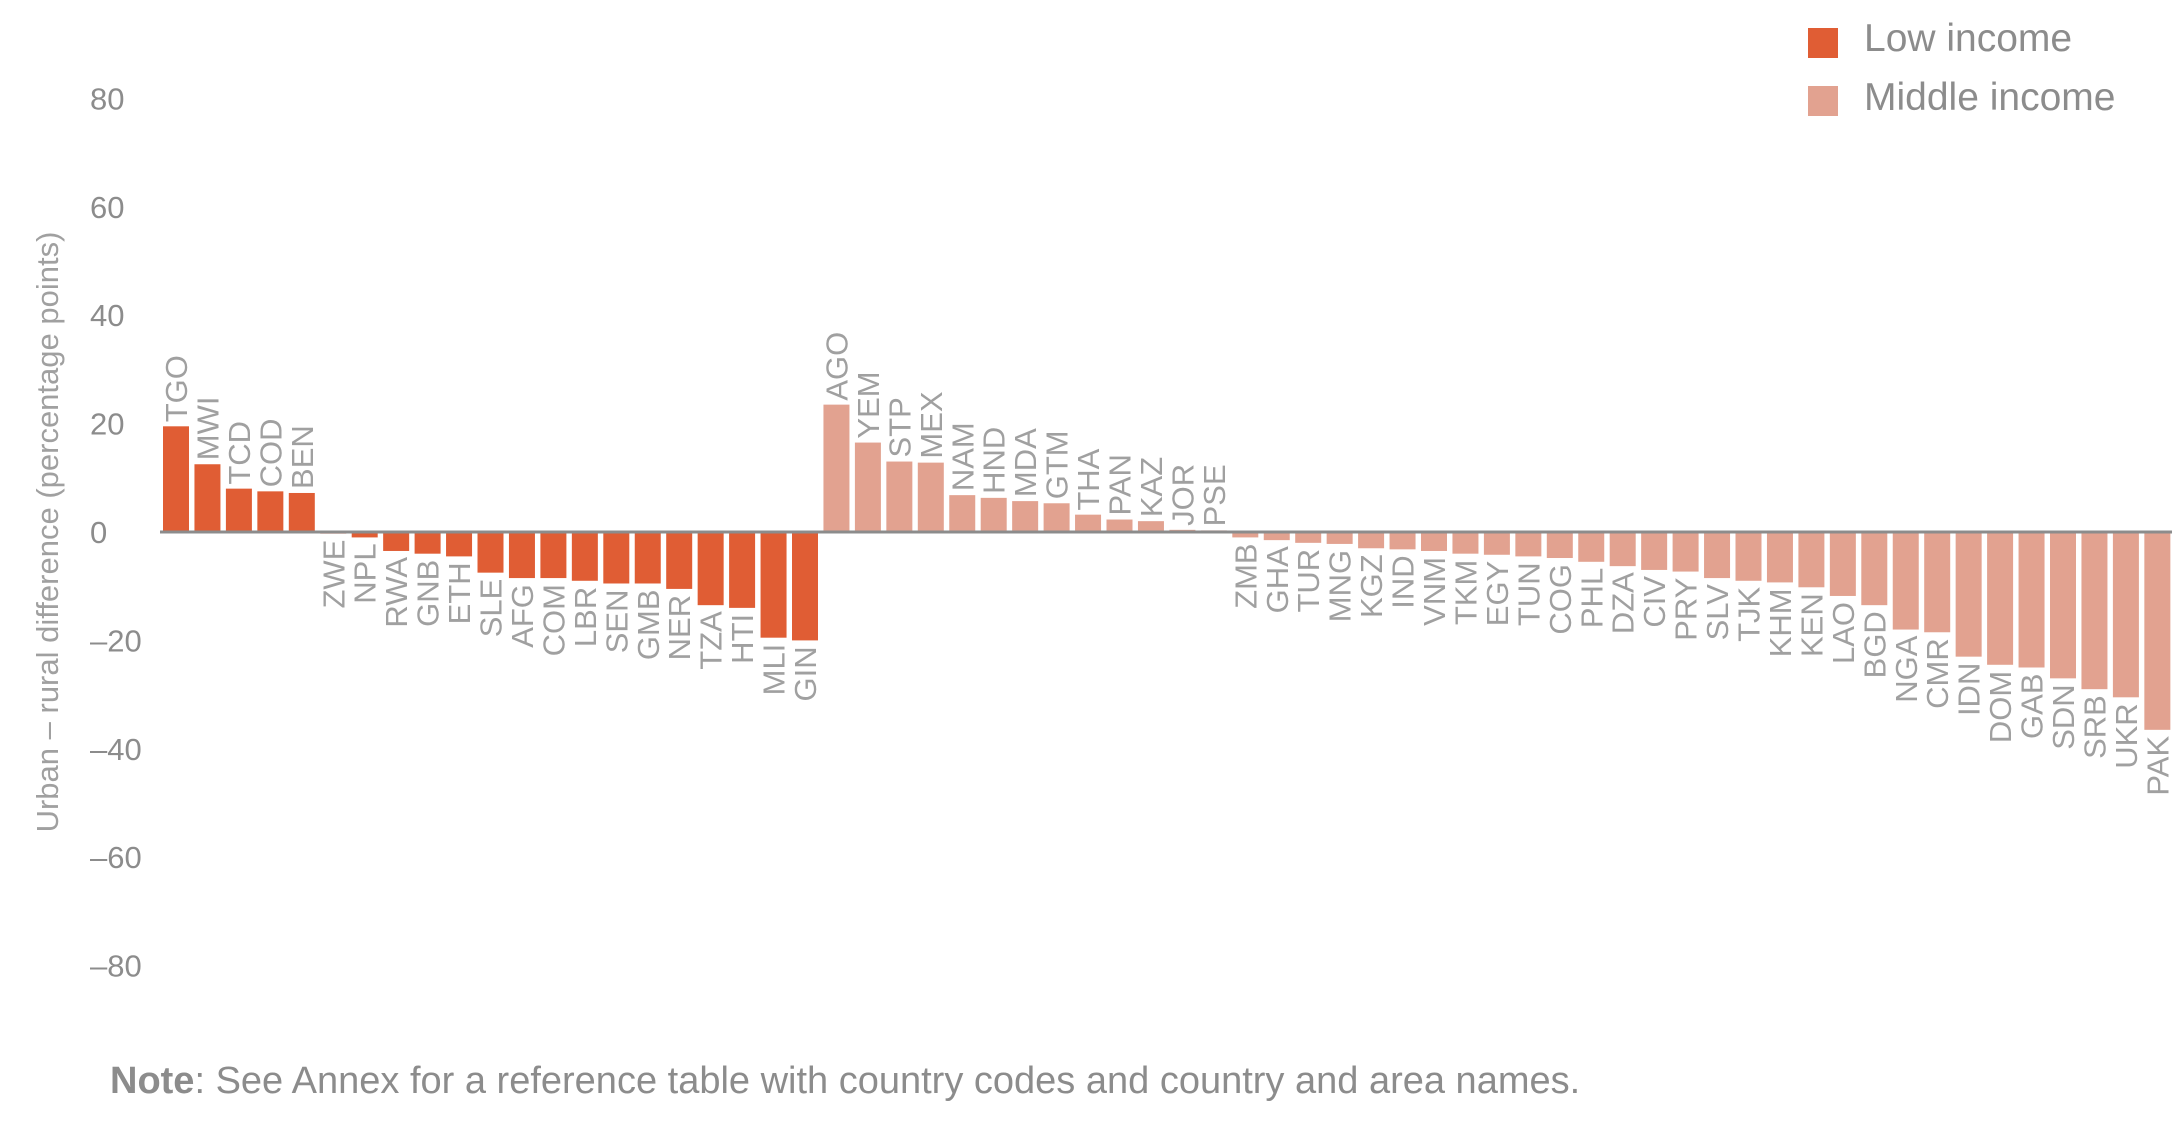  What do you see at coordinates (207, 429) in the screenshot?
I see `category-label-mwi: MWI` at bounding box center [207, 429].